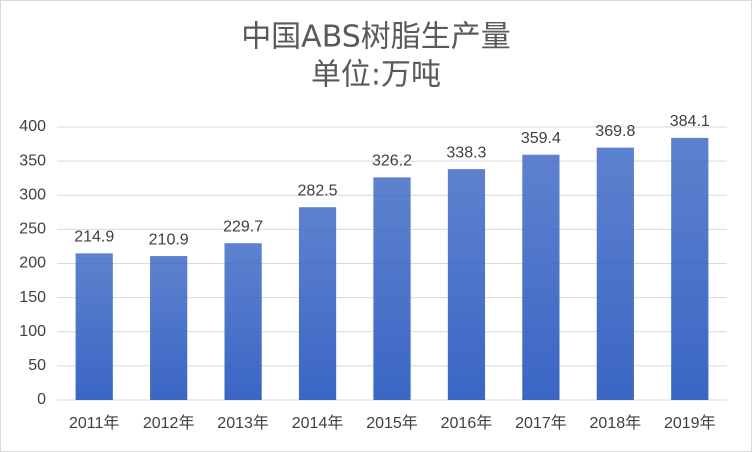  Describe the element at coordinates (616, 423) in the screenshot. I see `x-tick-label: 2018年` at that location.